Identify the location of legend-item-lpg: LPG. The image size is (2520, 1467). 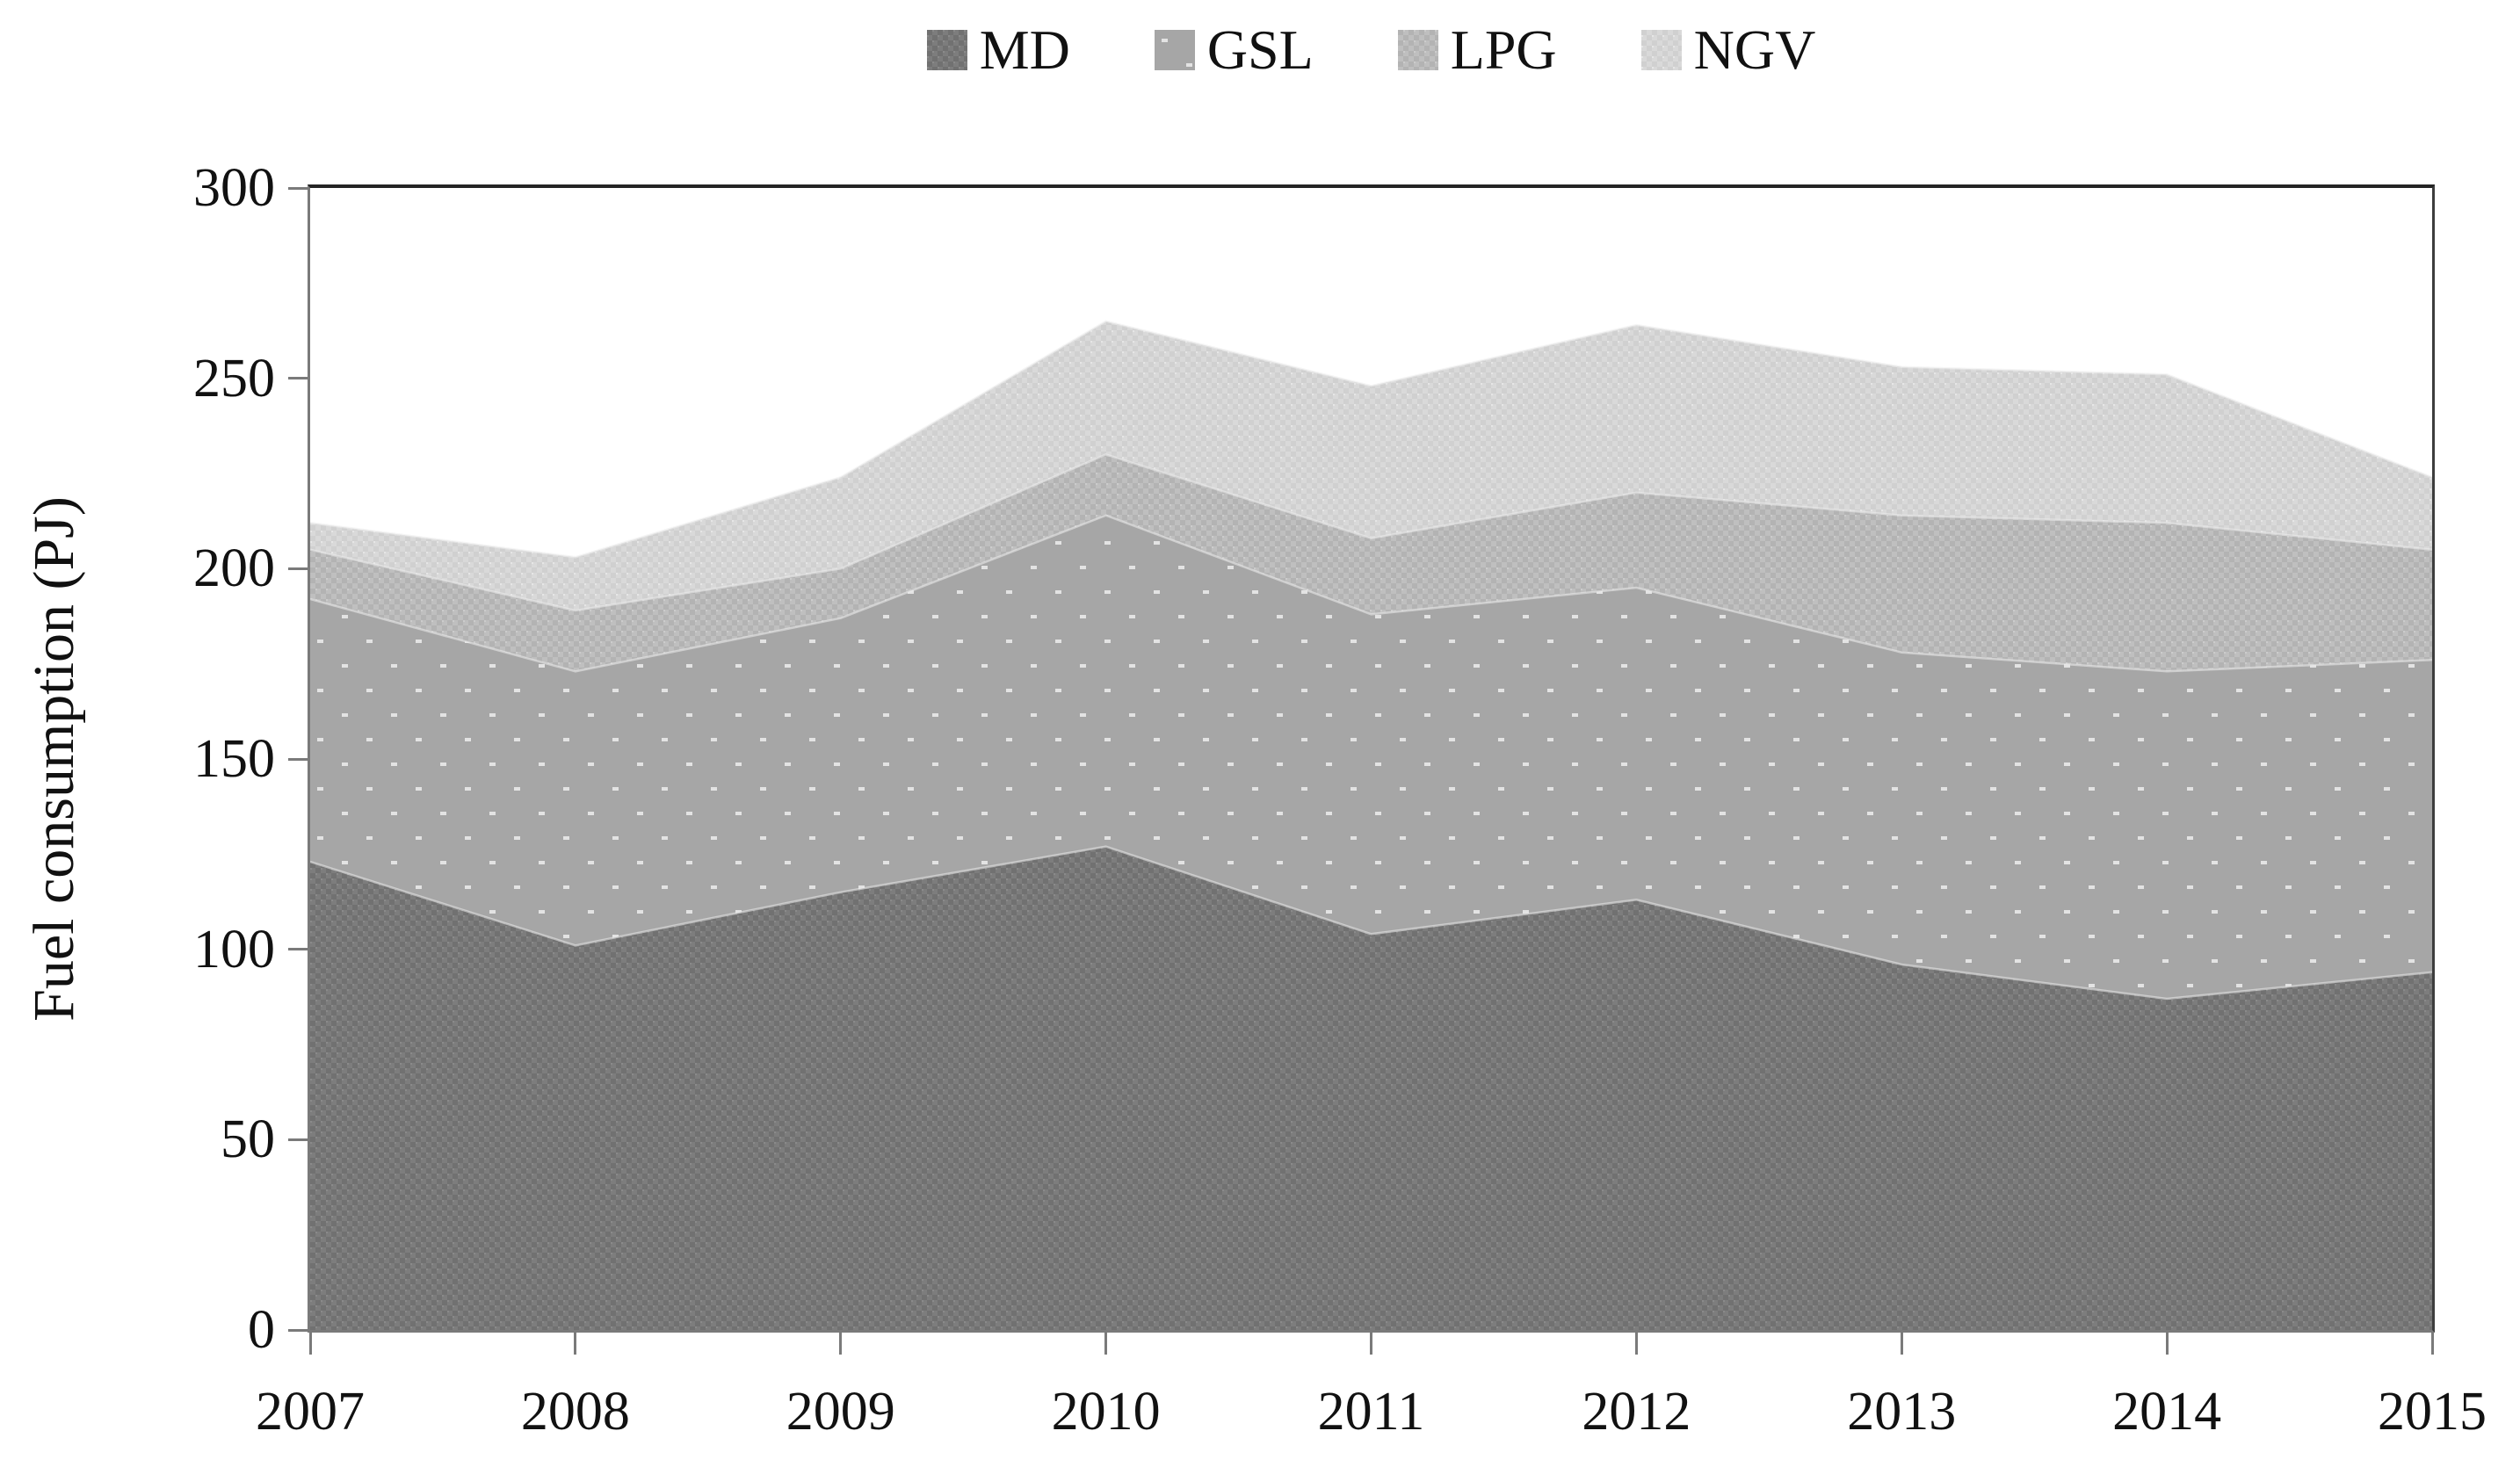
(1477, 49).